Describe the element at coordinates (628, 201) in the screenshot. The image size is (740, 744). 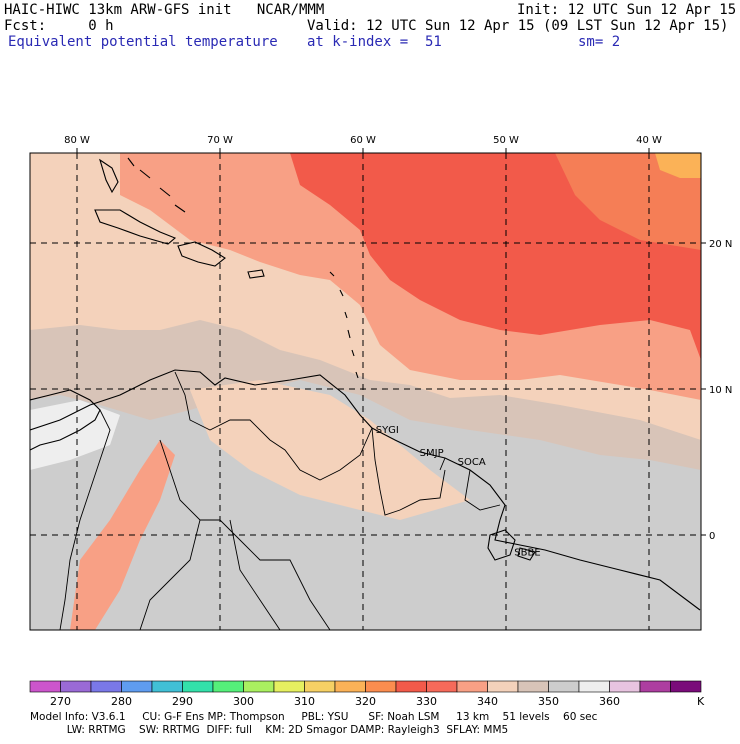
I see `field-deep-orange-region` at that location.